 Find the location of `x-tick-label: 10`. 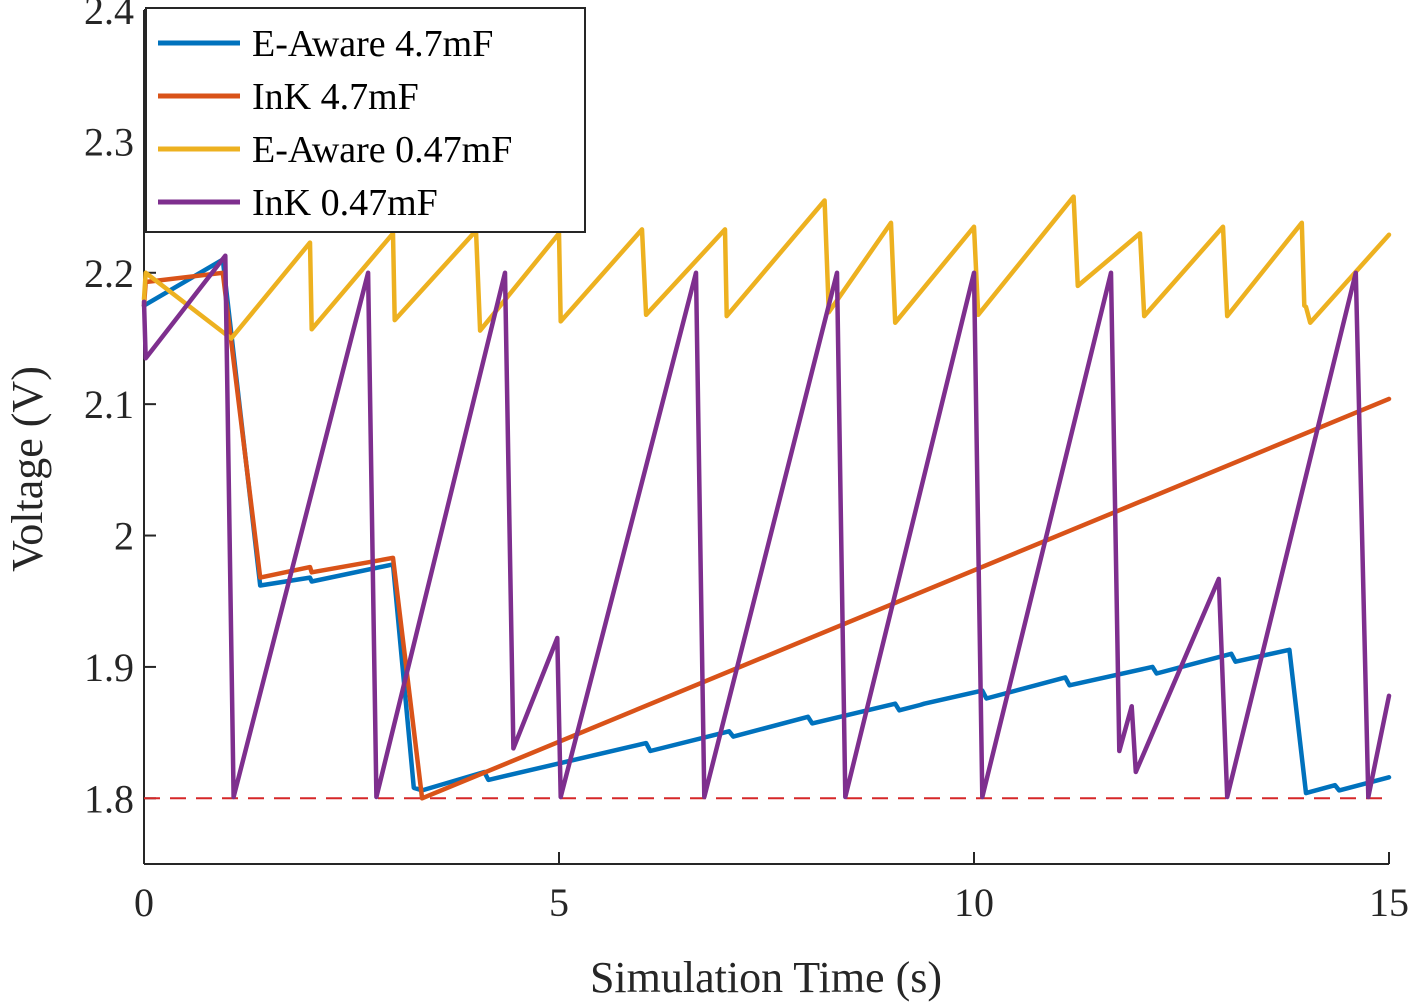

x-tick-label: 10 is located at coordinates (974, 902).